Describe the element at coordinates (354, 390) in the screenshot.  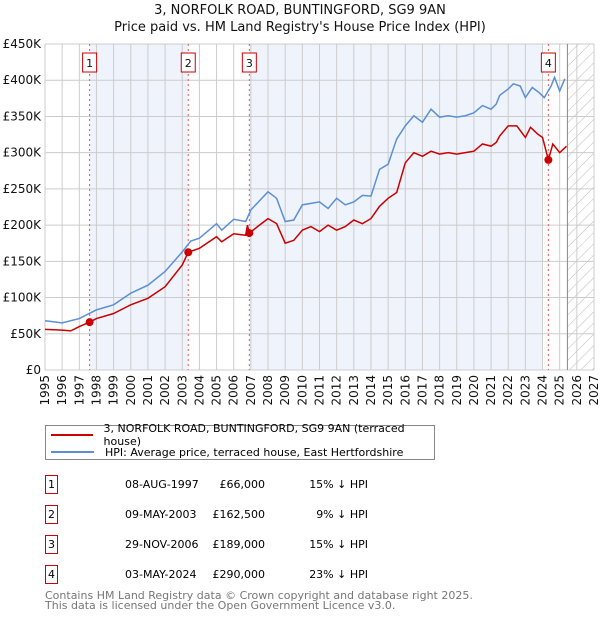
I see `x-tick-label: 2013` at that location.